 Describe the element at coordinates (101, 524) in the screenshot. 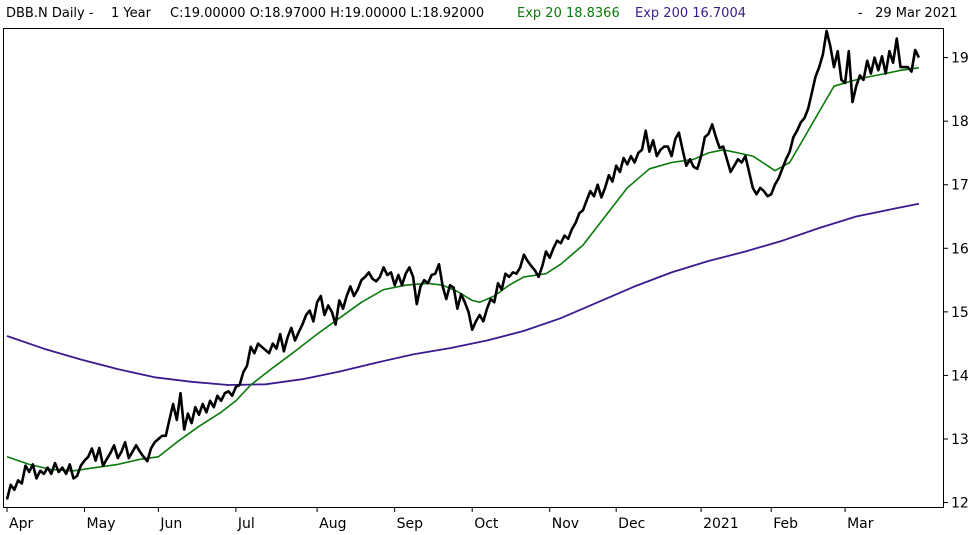

I see `x-tick-label: May` at that location.